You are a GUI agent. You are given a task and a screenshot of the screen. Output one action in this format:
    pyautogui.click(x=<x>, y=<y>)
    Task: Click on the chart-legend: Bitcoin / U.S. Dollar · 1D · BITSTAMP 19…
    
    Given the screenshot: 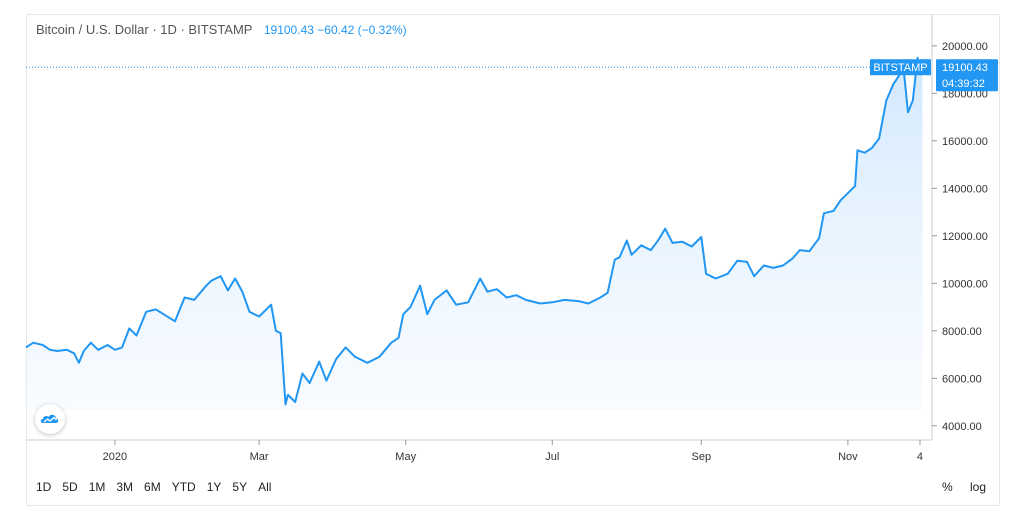 What is the action you would take?
    pyautogui.click(x=221, y=29)
    